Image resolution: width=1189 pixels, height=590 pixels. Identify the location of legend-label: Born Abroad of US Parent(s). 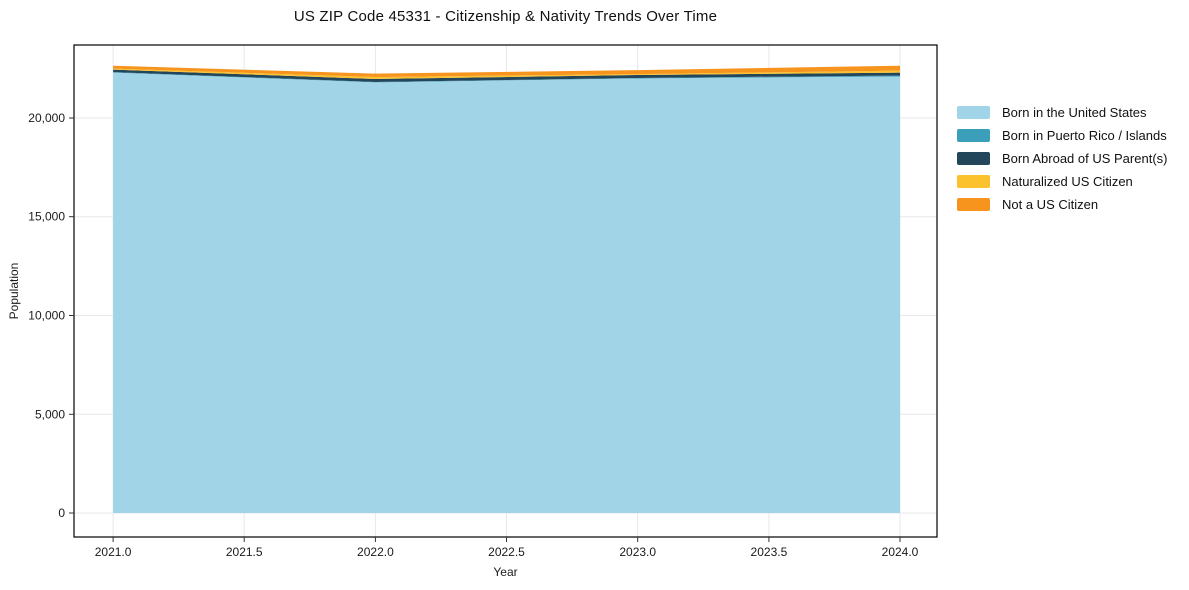
(1085, 158).